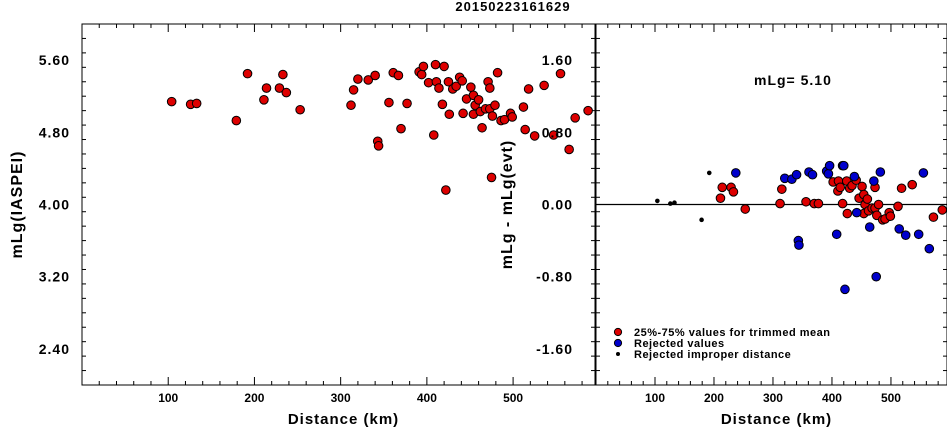  Describe the element at coordinates (254, 398) in the screenshot. I see `chart-1-xtick-label: 200` at that location.